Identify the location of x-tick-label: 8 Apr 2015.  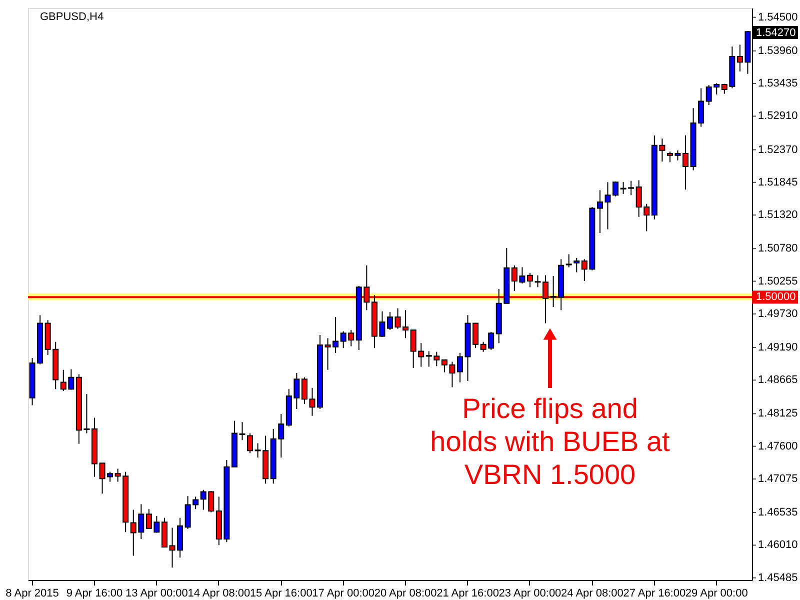
(32, 594).